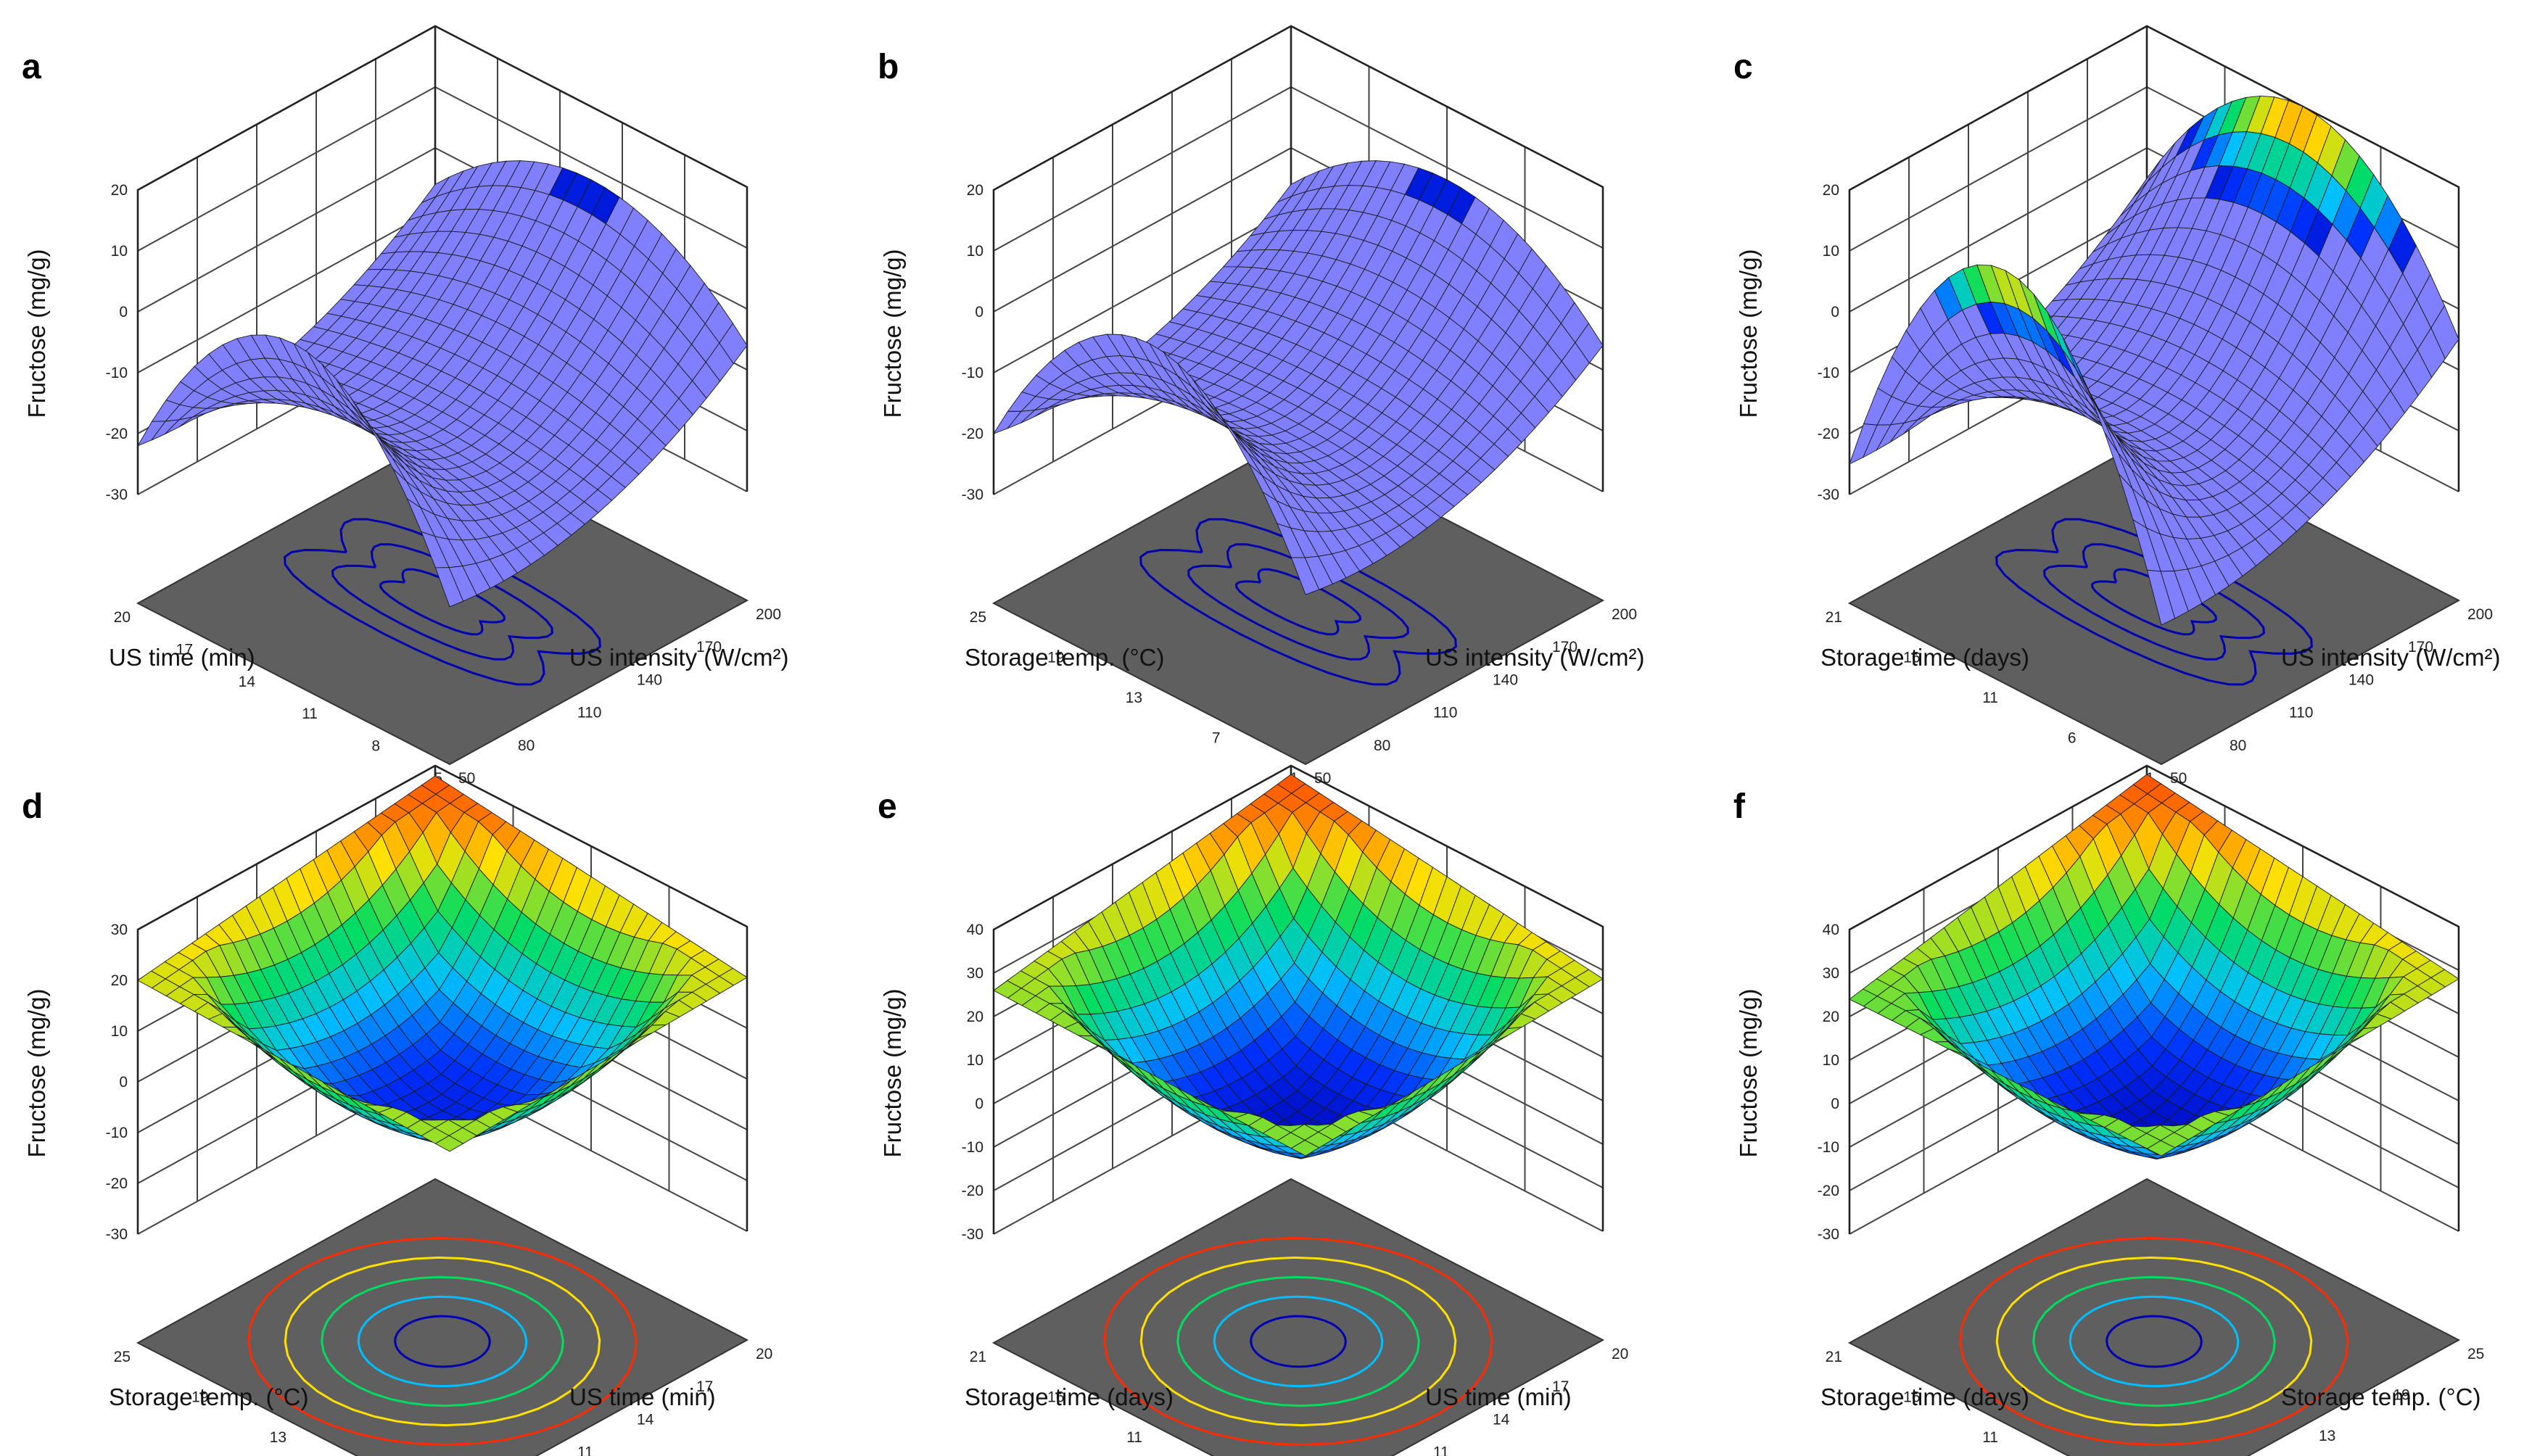 The image size is (2524, 1456). Describe the element at coordinates (2072, 738) in the screenshot. I see `x-tick-label: 6` at that location.